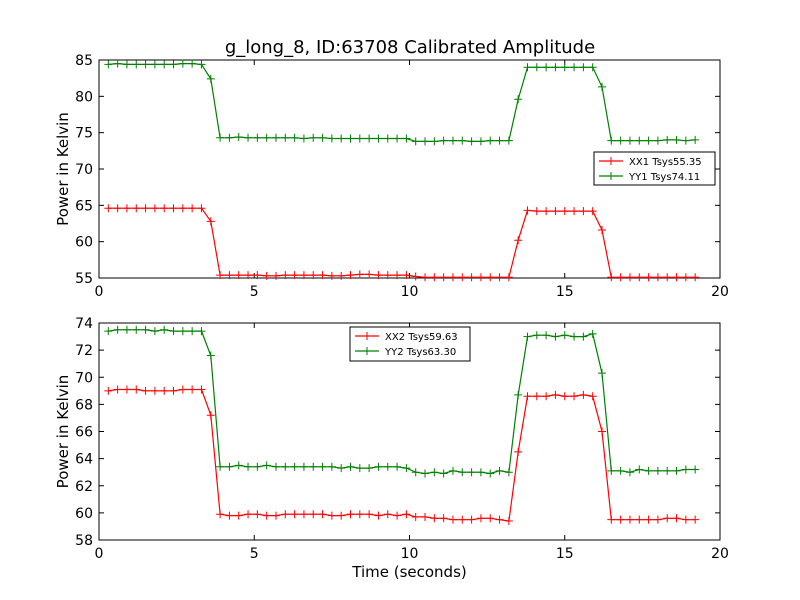 This screenshot has width=800, height=600. What do you see at coordinates (84, 279) in the screenshot?
I see `y-tick-label: 55` at bounding box center [84, 279].